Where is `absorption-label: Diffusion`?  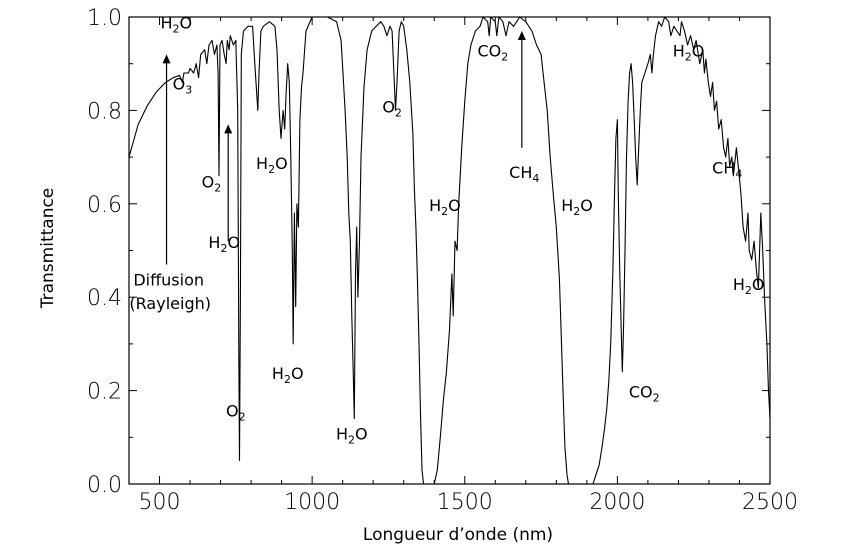 absorption-label: Diffusion is located at coordinates (168, 280).